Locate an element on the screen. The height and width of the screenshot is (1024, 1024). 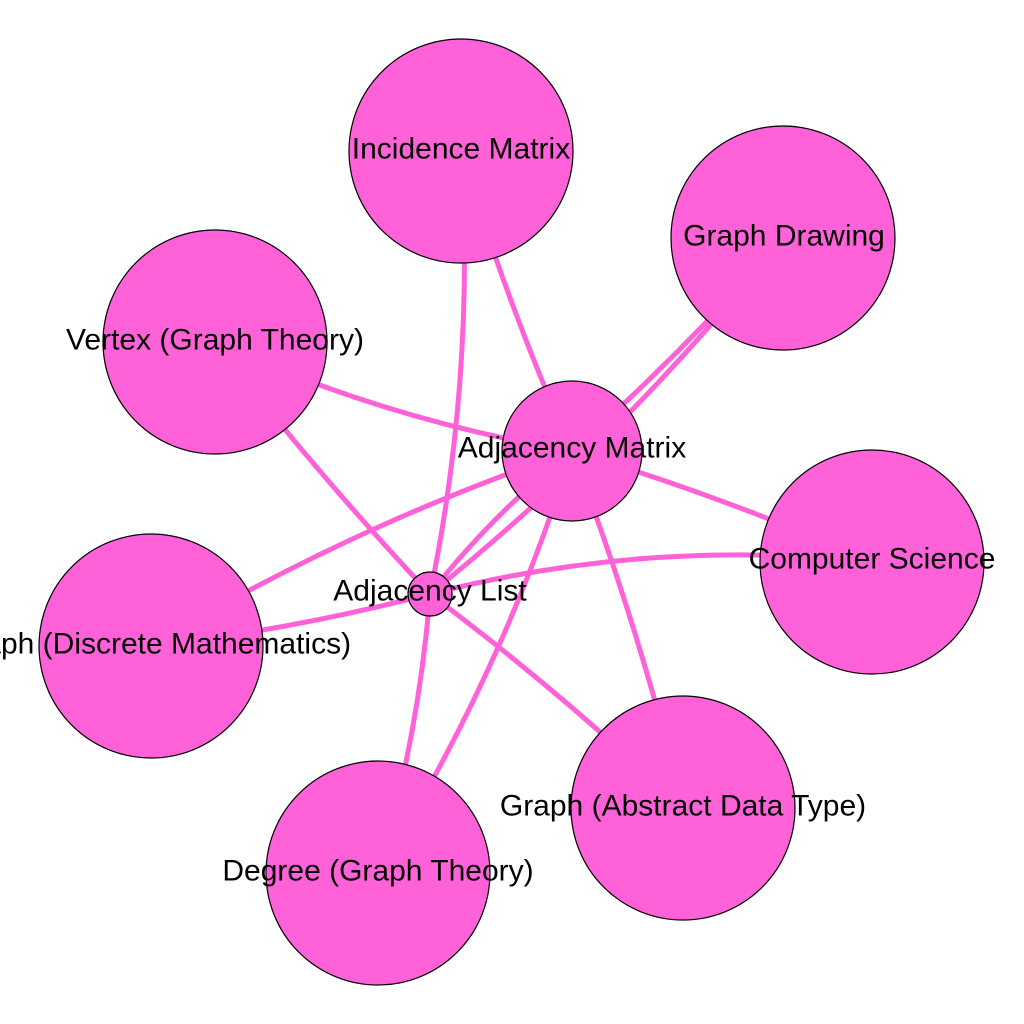
node-vertex-graph-theory is located at coordinates (215, 342).